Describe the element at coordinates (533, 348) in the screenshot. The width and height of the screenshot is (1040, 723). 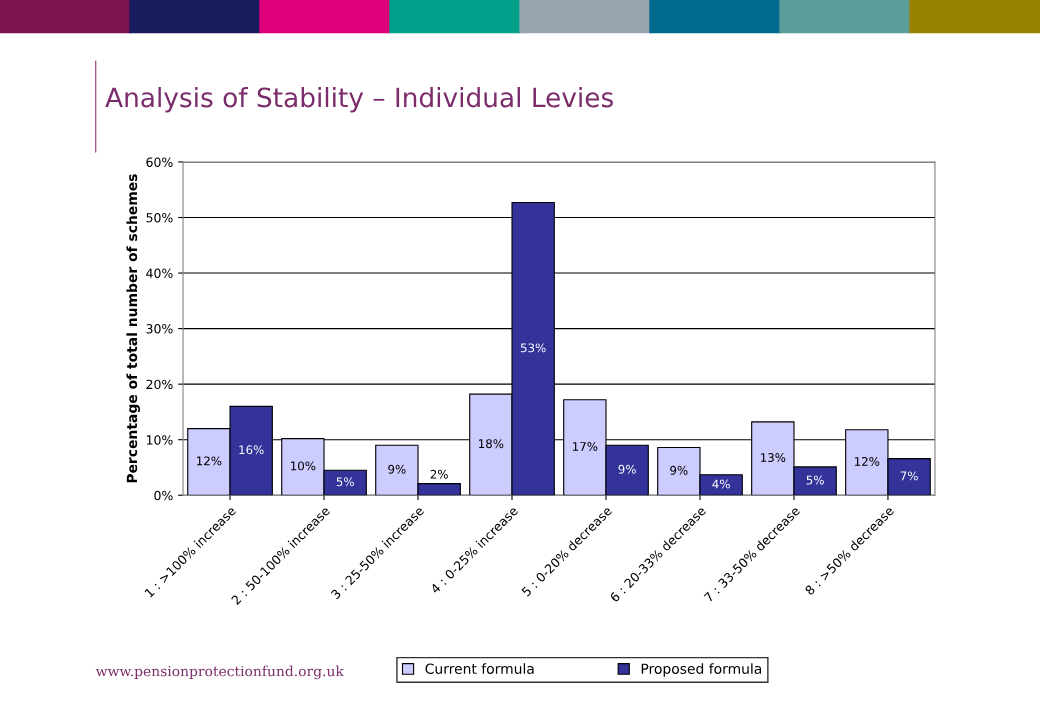
I see `data-label: 53%` at that location.